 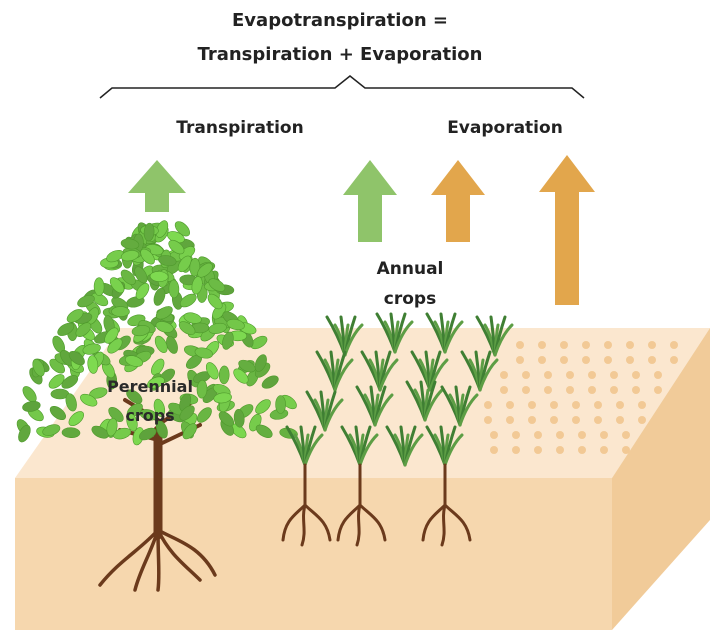 I want to click on label-perennial: Perennial, so click(x=150, y=386).